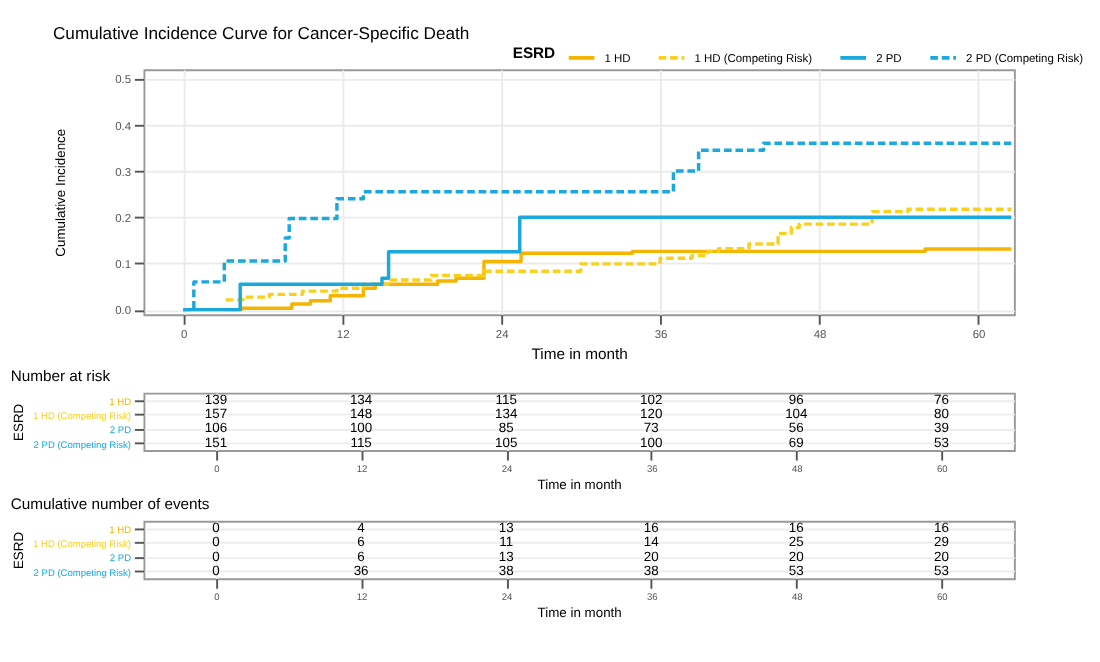 This screenshot has height=662, width=1100. Describe the element at coordinates (261, 32) in the screenshot. I see `chart-title: Cumulative Incidence Curve for Cancer-Specific Death` at that location.